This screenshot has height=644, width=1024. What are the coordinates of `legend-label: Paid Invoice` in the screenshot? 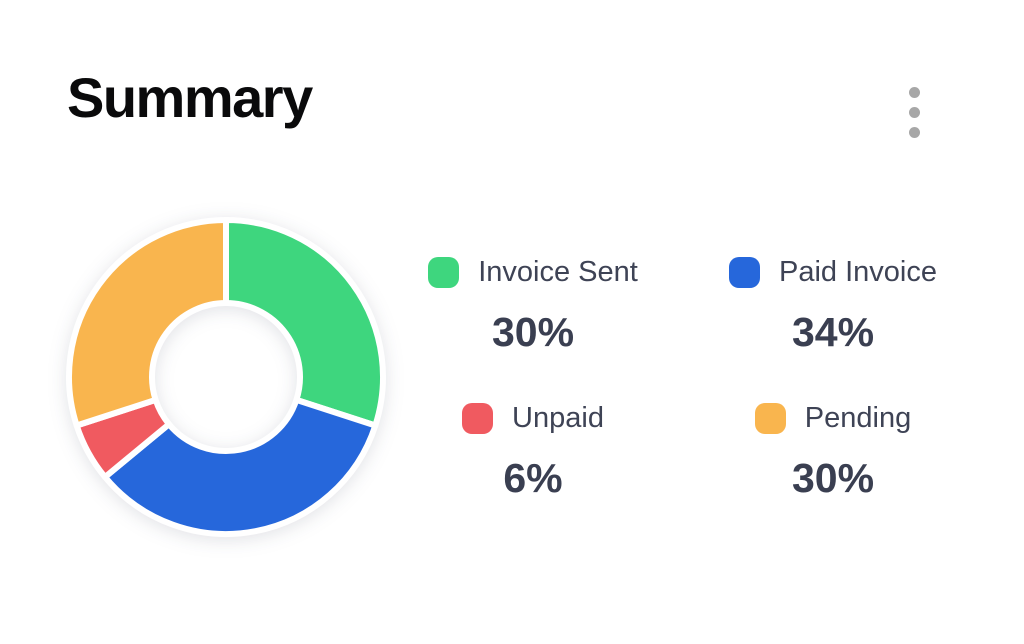 It's located at (858, 272).